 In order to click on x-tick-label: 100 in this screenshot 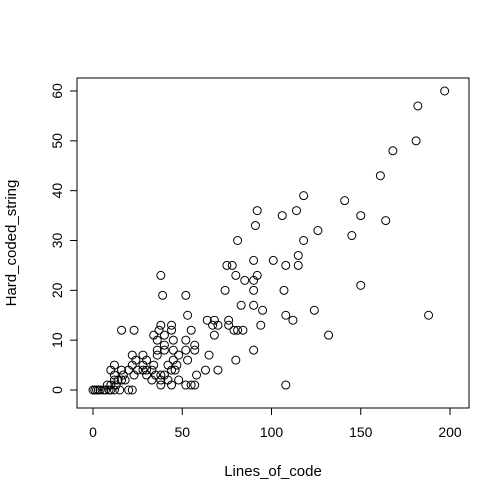, I will do `click(272, 432)`.